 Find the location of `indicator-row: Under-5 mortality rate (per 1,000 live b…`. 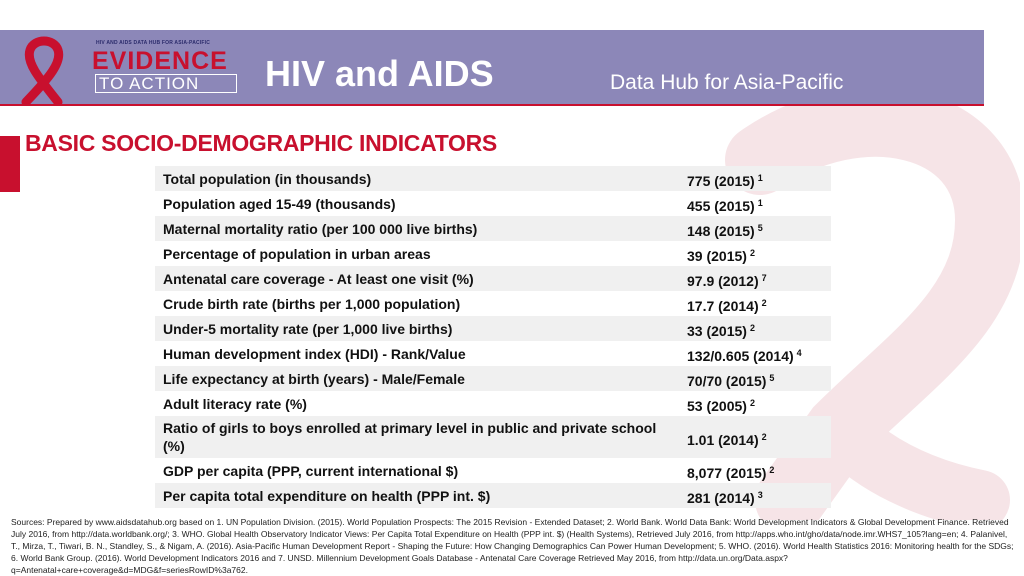

indicator-row: Under-5 mortality rate (per 1,000 live b… is located at coordinates (493, 328).